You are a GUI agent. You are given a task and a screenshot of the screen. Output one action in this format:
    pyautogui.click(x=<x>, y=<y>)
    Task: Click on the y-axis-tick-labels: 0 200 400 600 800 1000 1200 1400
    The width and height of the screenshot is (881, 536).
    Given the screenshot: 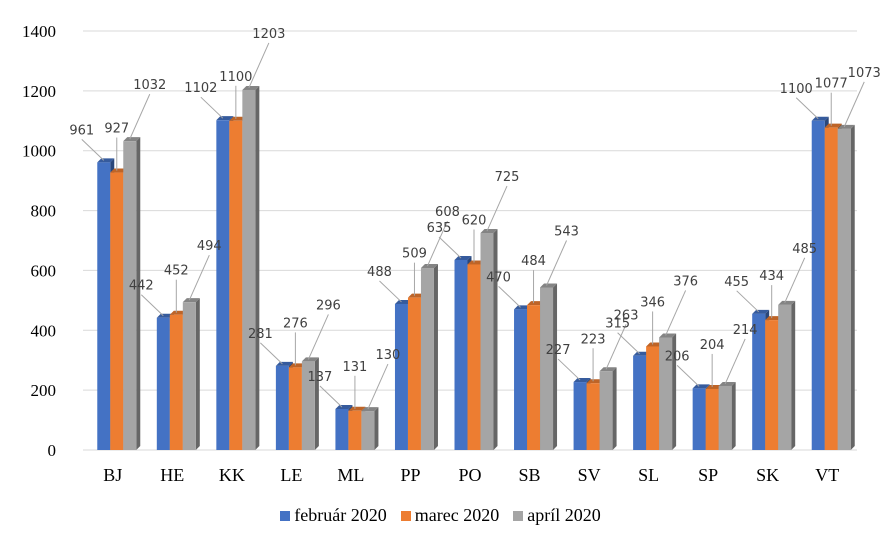 What is the action you would take?
    pyautogui.click(x=39, y=241)
    